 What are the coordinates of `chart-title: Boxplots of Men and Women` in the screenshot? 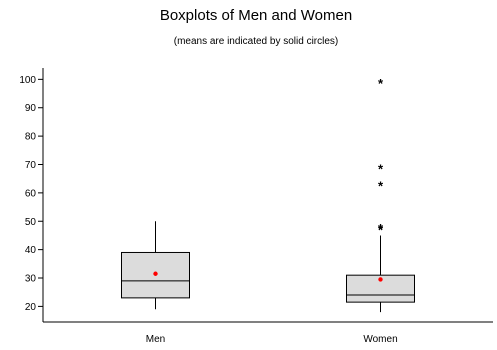 It's located at (256, 15).